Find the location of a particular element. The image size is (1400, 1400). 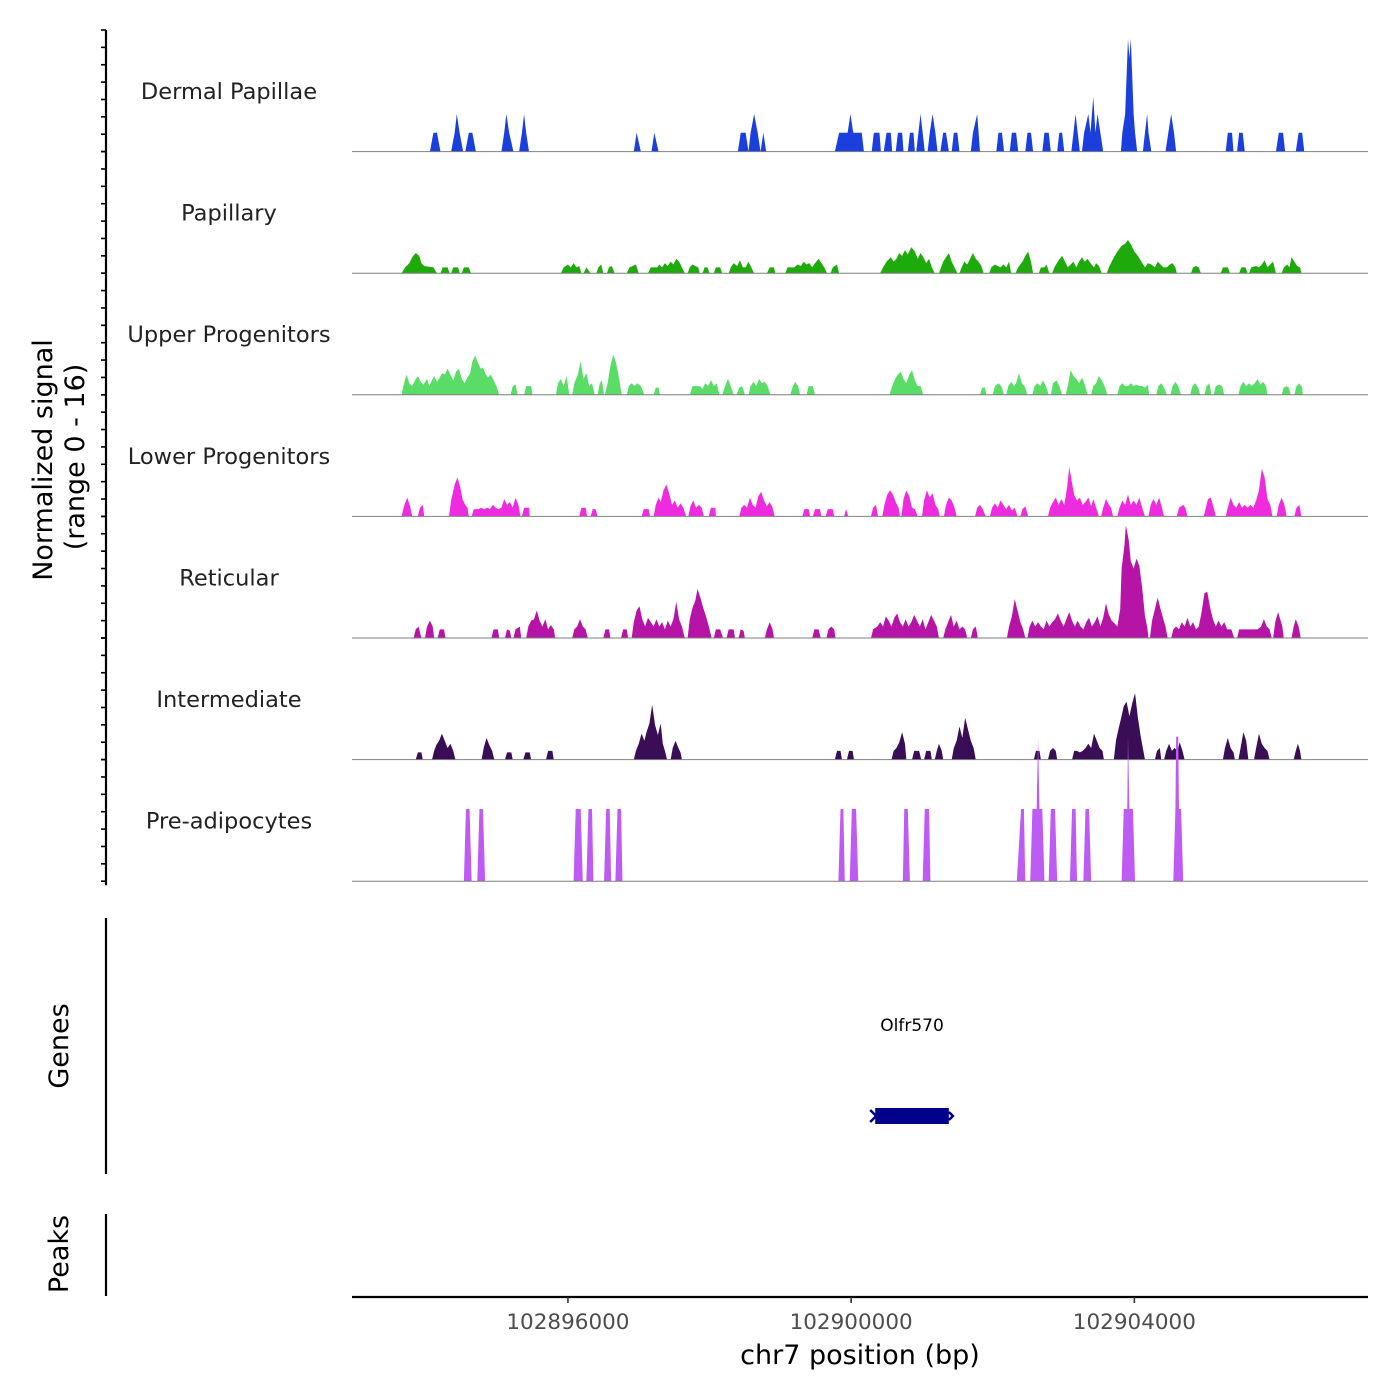

track-intermediate: Intermediate is located at coordinates (762, 724).